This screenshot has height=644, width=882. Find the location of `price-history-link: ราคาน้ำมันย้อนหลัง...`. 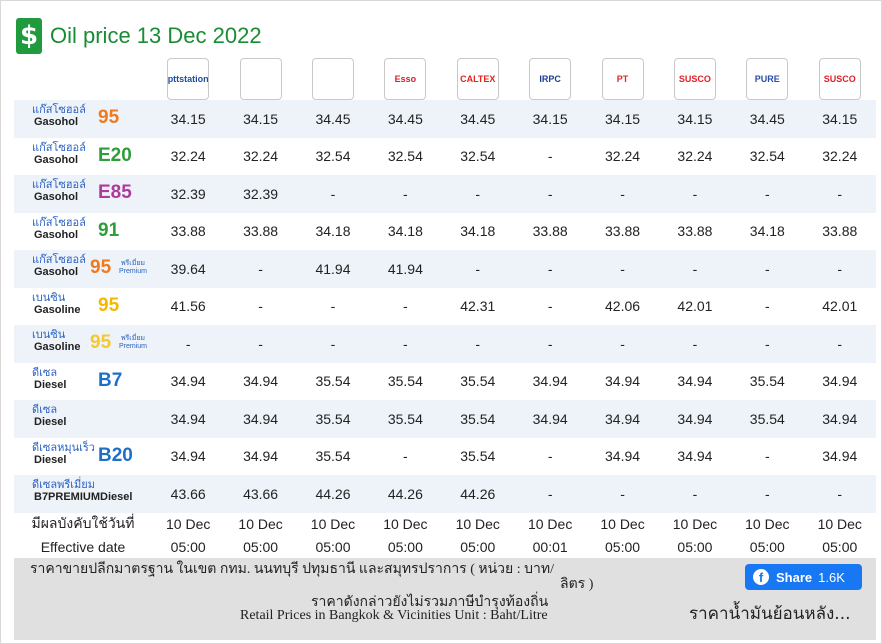

price-history-link: ราคาน้ำมันย้อนหลัง... is located at coordinates (770, 614).